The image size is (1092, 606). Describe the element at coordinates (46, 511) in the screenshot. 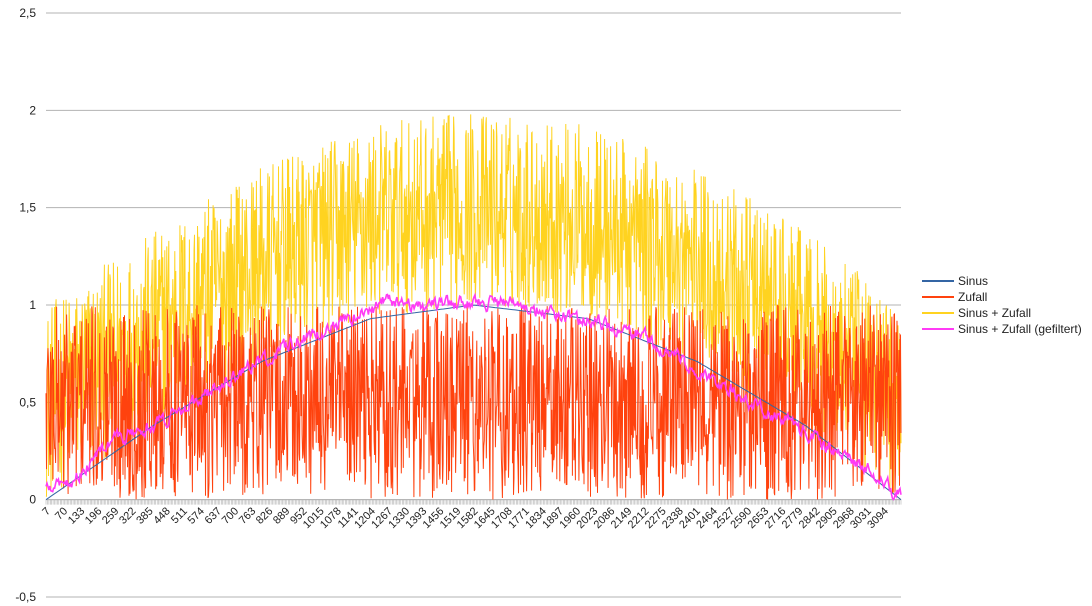

I see `x-tick-label-0: 7` at that location.